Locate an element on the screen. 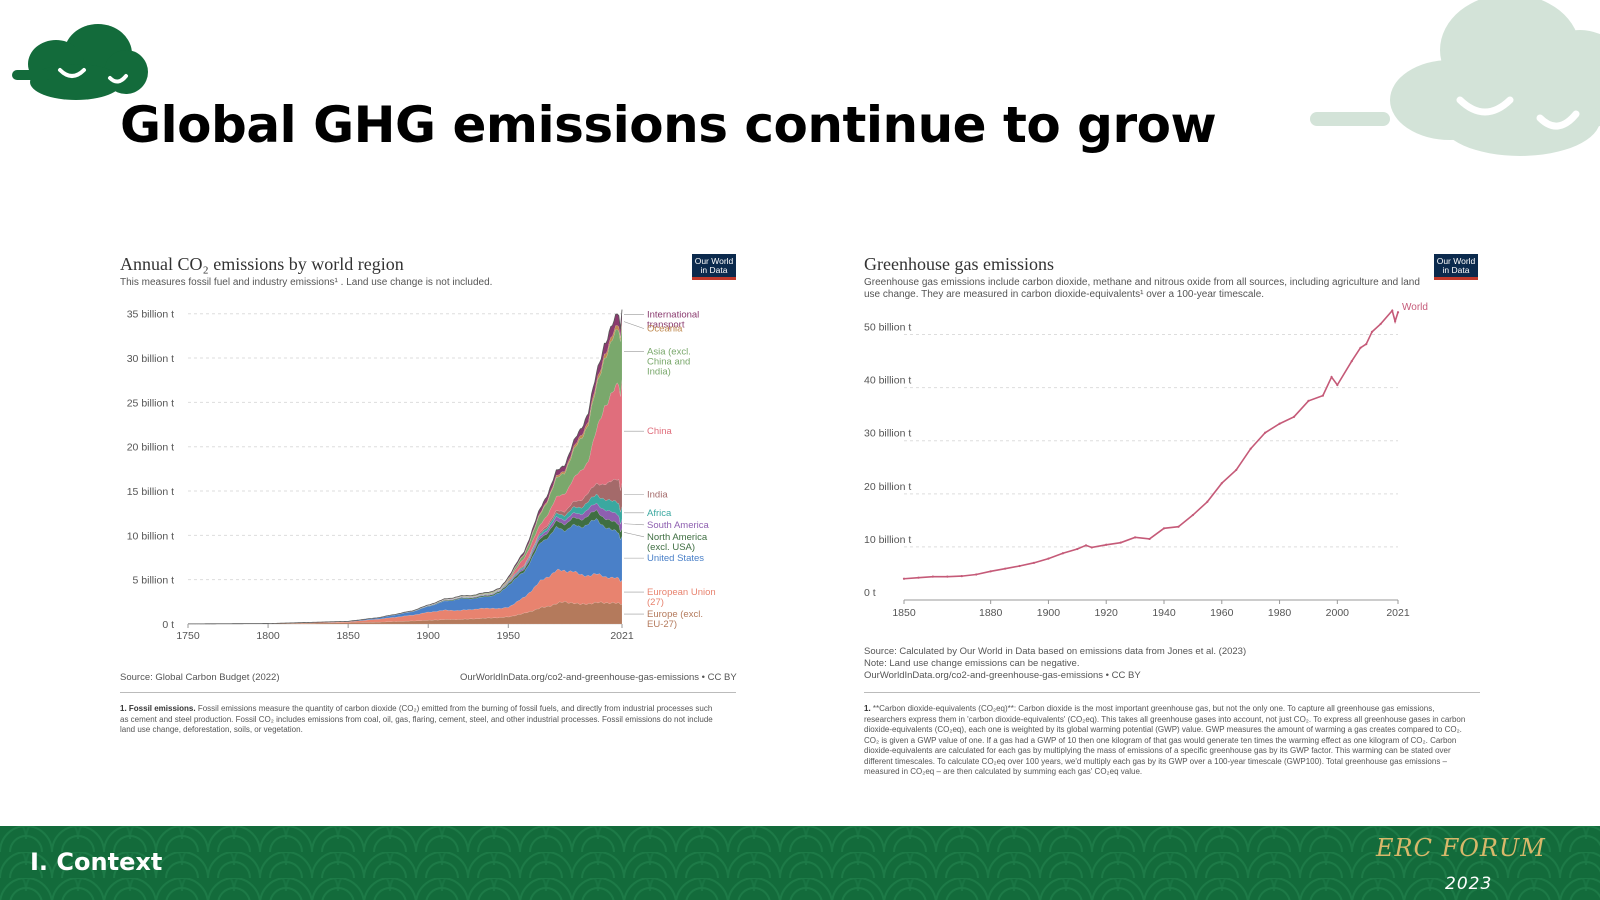 This screenshot has height=900, width=1600. legend-label: United States is located at coordinates (675, 558).